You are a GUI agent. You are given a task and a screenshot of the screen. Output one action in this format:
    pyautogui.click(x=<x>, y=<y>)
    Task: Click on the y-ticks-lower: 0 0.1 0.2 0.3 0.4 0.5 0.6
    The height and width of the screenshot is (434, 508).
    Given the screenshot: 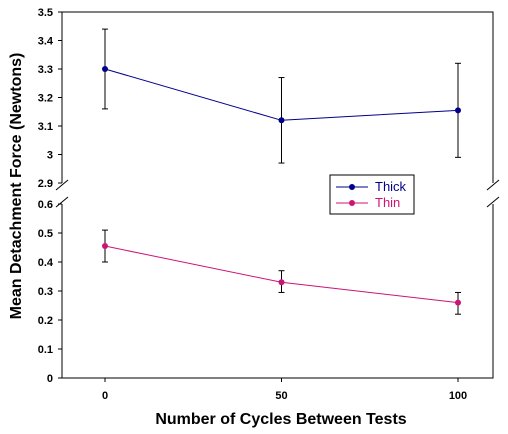 What is the action you would take?
    pyautogui.click(x=50, y=292)
    